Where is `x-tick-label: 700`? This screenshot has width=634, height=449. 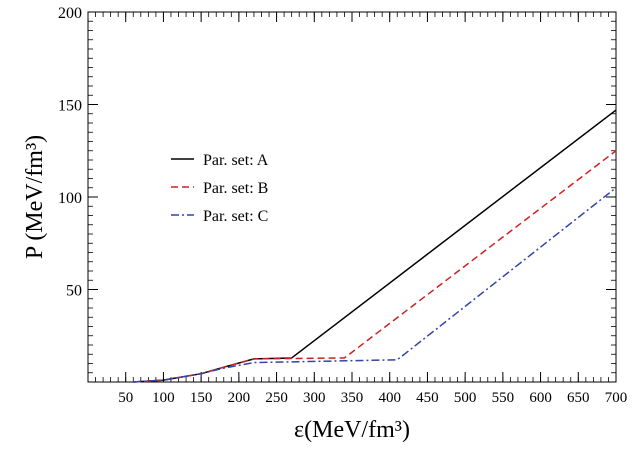 x-tick-label: 700 is located at coordinates (616, 398).